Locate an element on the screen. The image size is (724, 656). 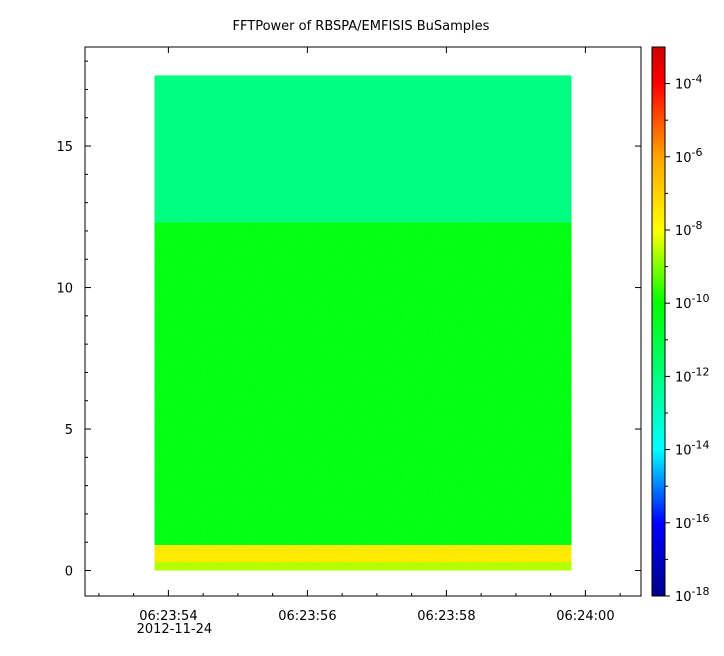
y-tick-label: 0 is located at coordinates (69, 572).